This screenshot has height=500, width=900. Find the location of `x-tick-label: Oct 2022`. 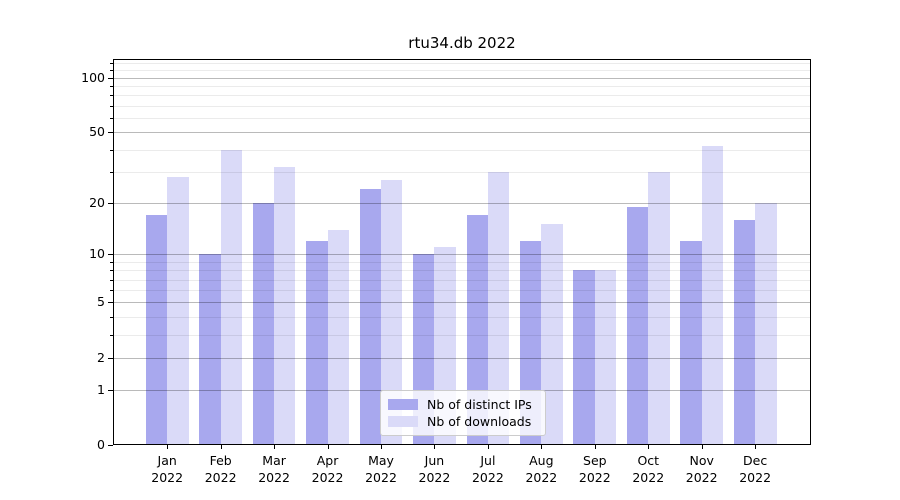

x-tick-label: Oct 2022 is located at coordinates (648, 469).